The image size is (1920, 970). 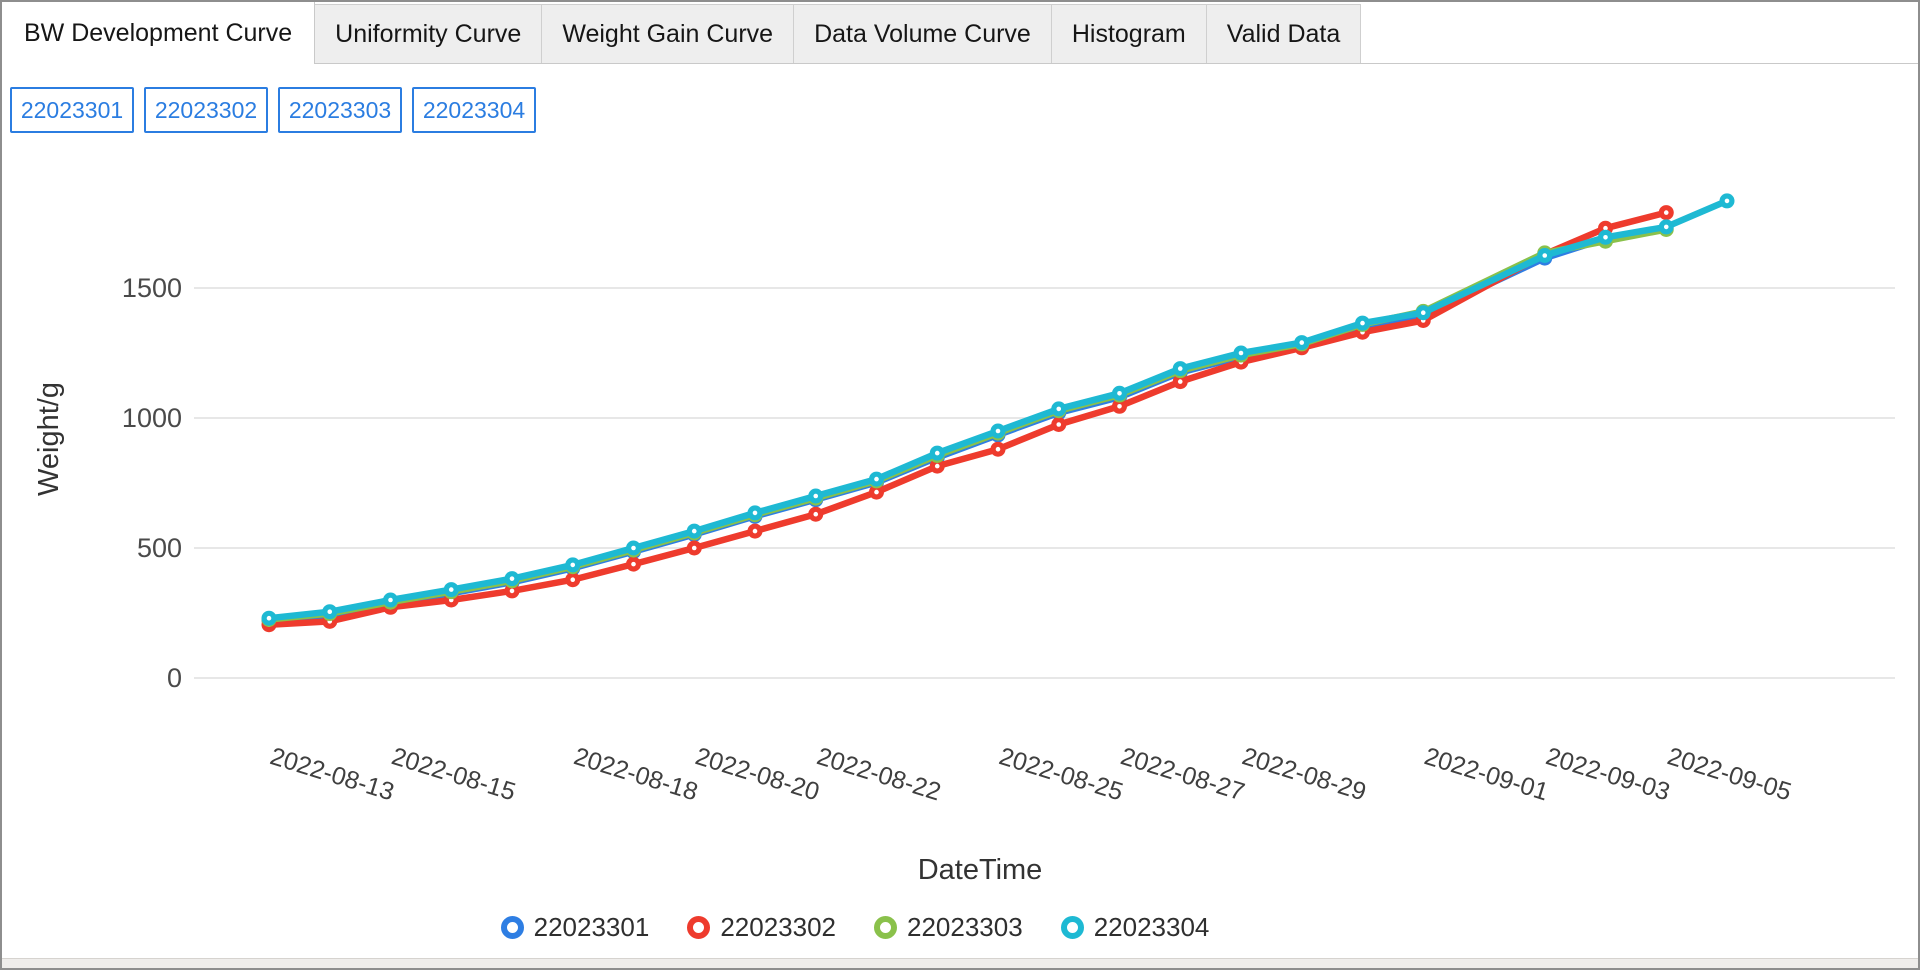 I want to click on x-tick-label: 2022-08-22, so click(x=879, y=774).